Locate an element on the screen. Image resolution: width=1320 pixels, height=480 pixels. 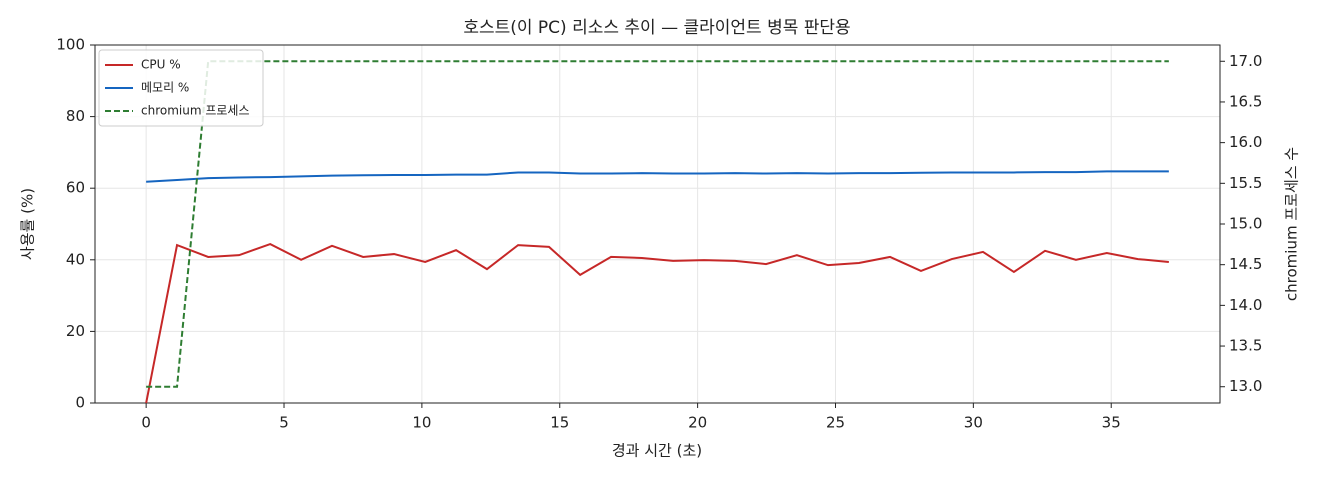
x-tick-label: 20 is located at coordinates (697, 423).